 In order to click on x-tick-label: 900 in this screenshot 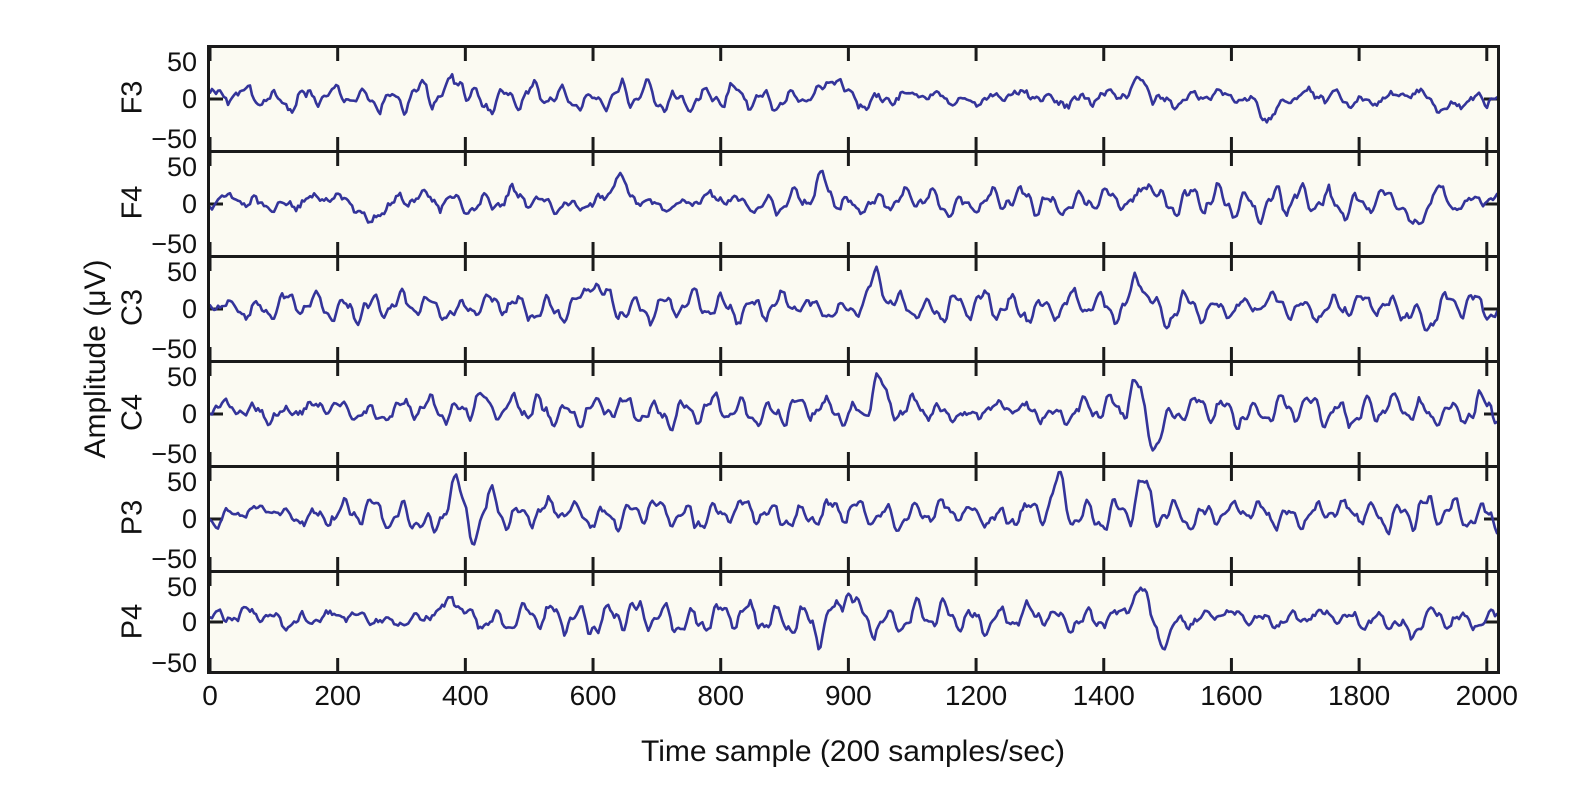, I will do `click(848, 695)`.